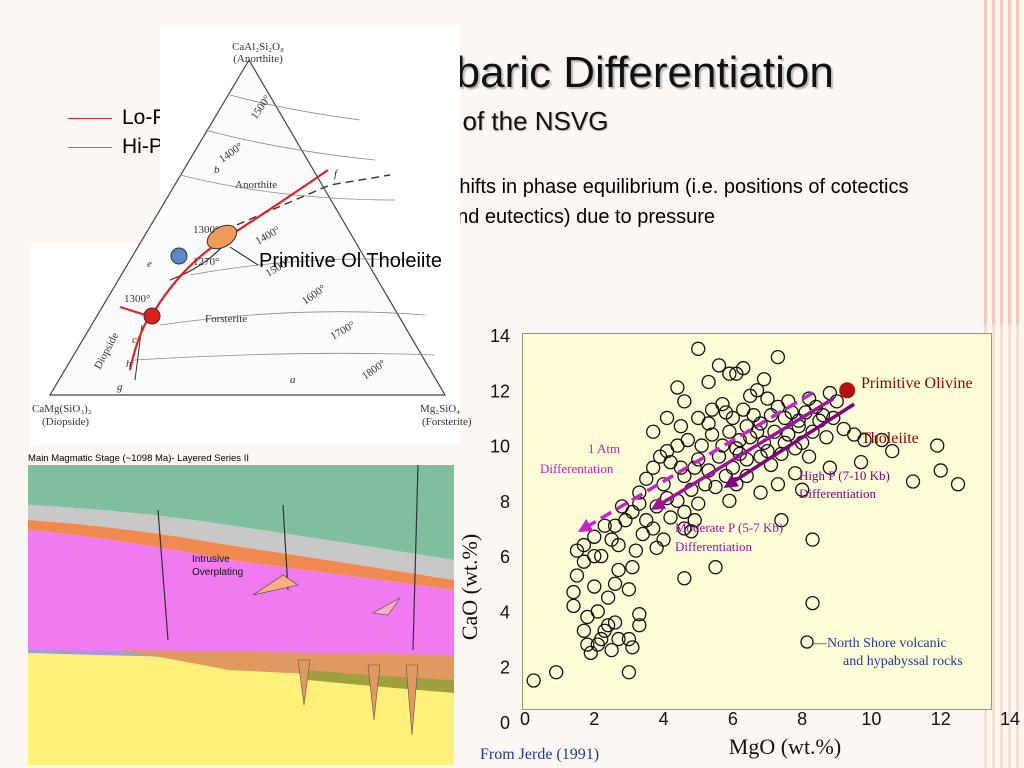  I want to click on x-tick-label: 8, so click(802, 719).